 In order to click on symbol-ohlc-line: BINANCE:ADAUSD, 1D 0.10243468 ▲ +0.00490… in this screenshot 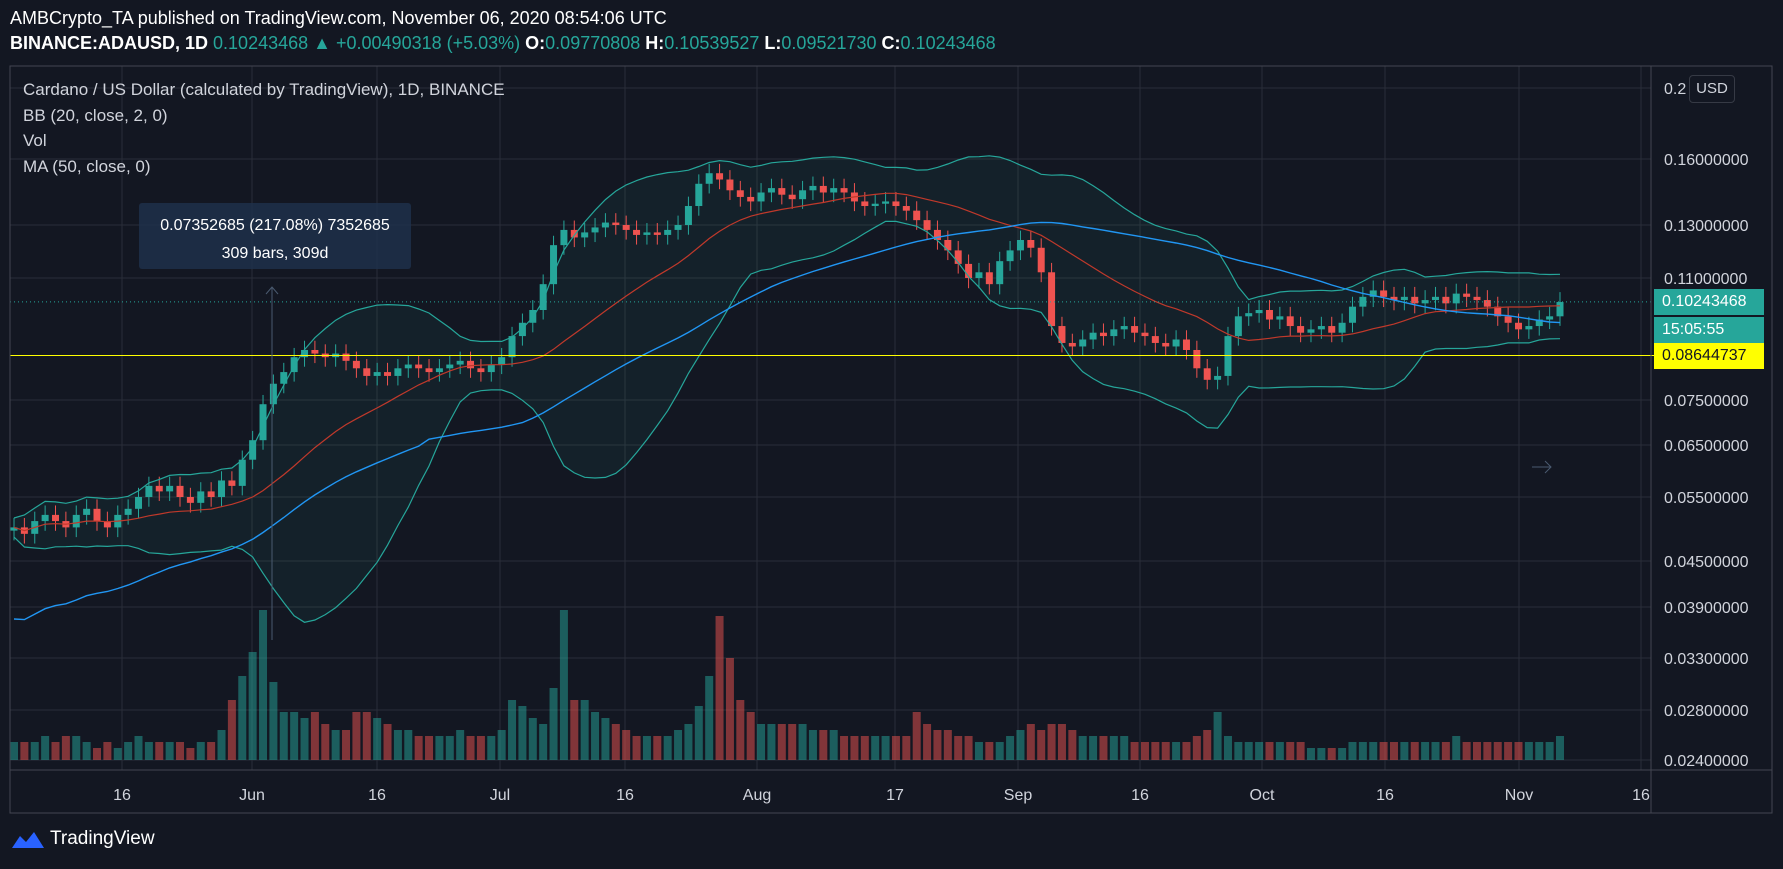, I will do `click(503, 43)`.